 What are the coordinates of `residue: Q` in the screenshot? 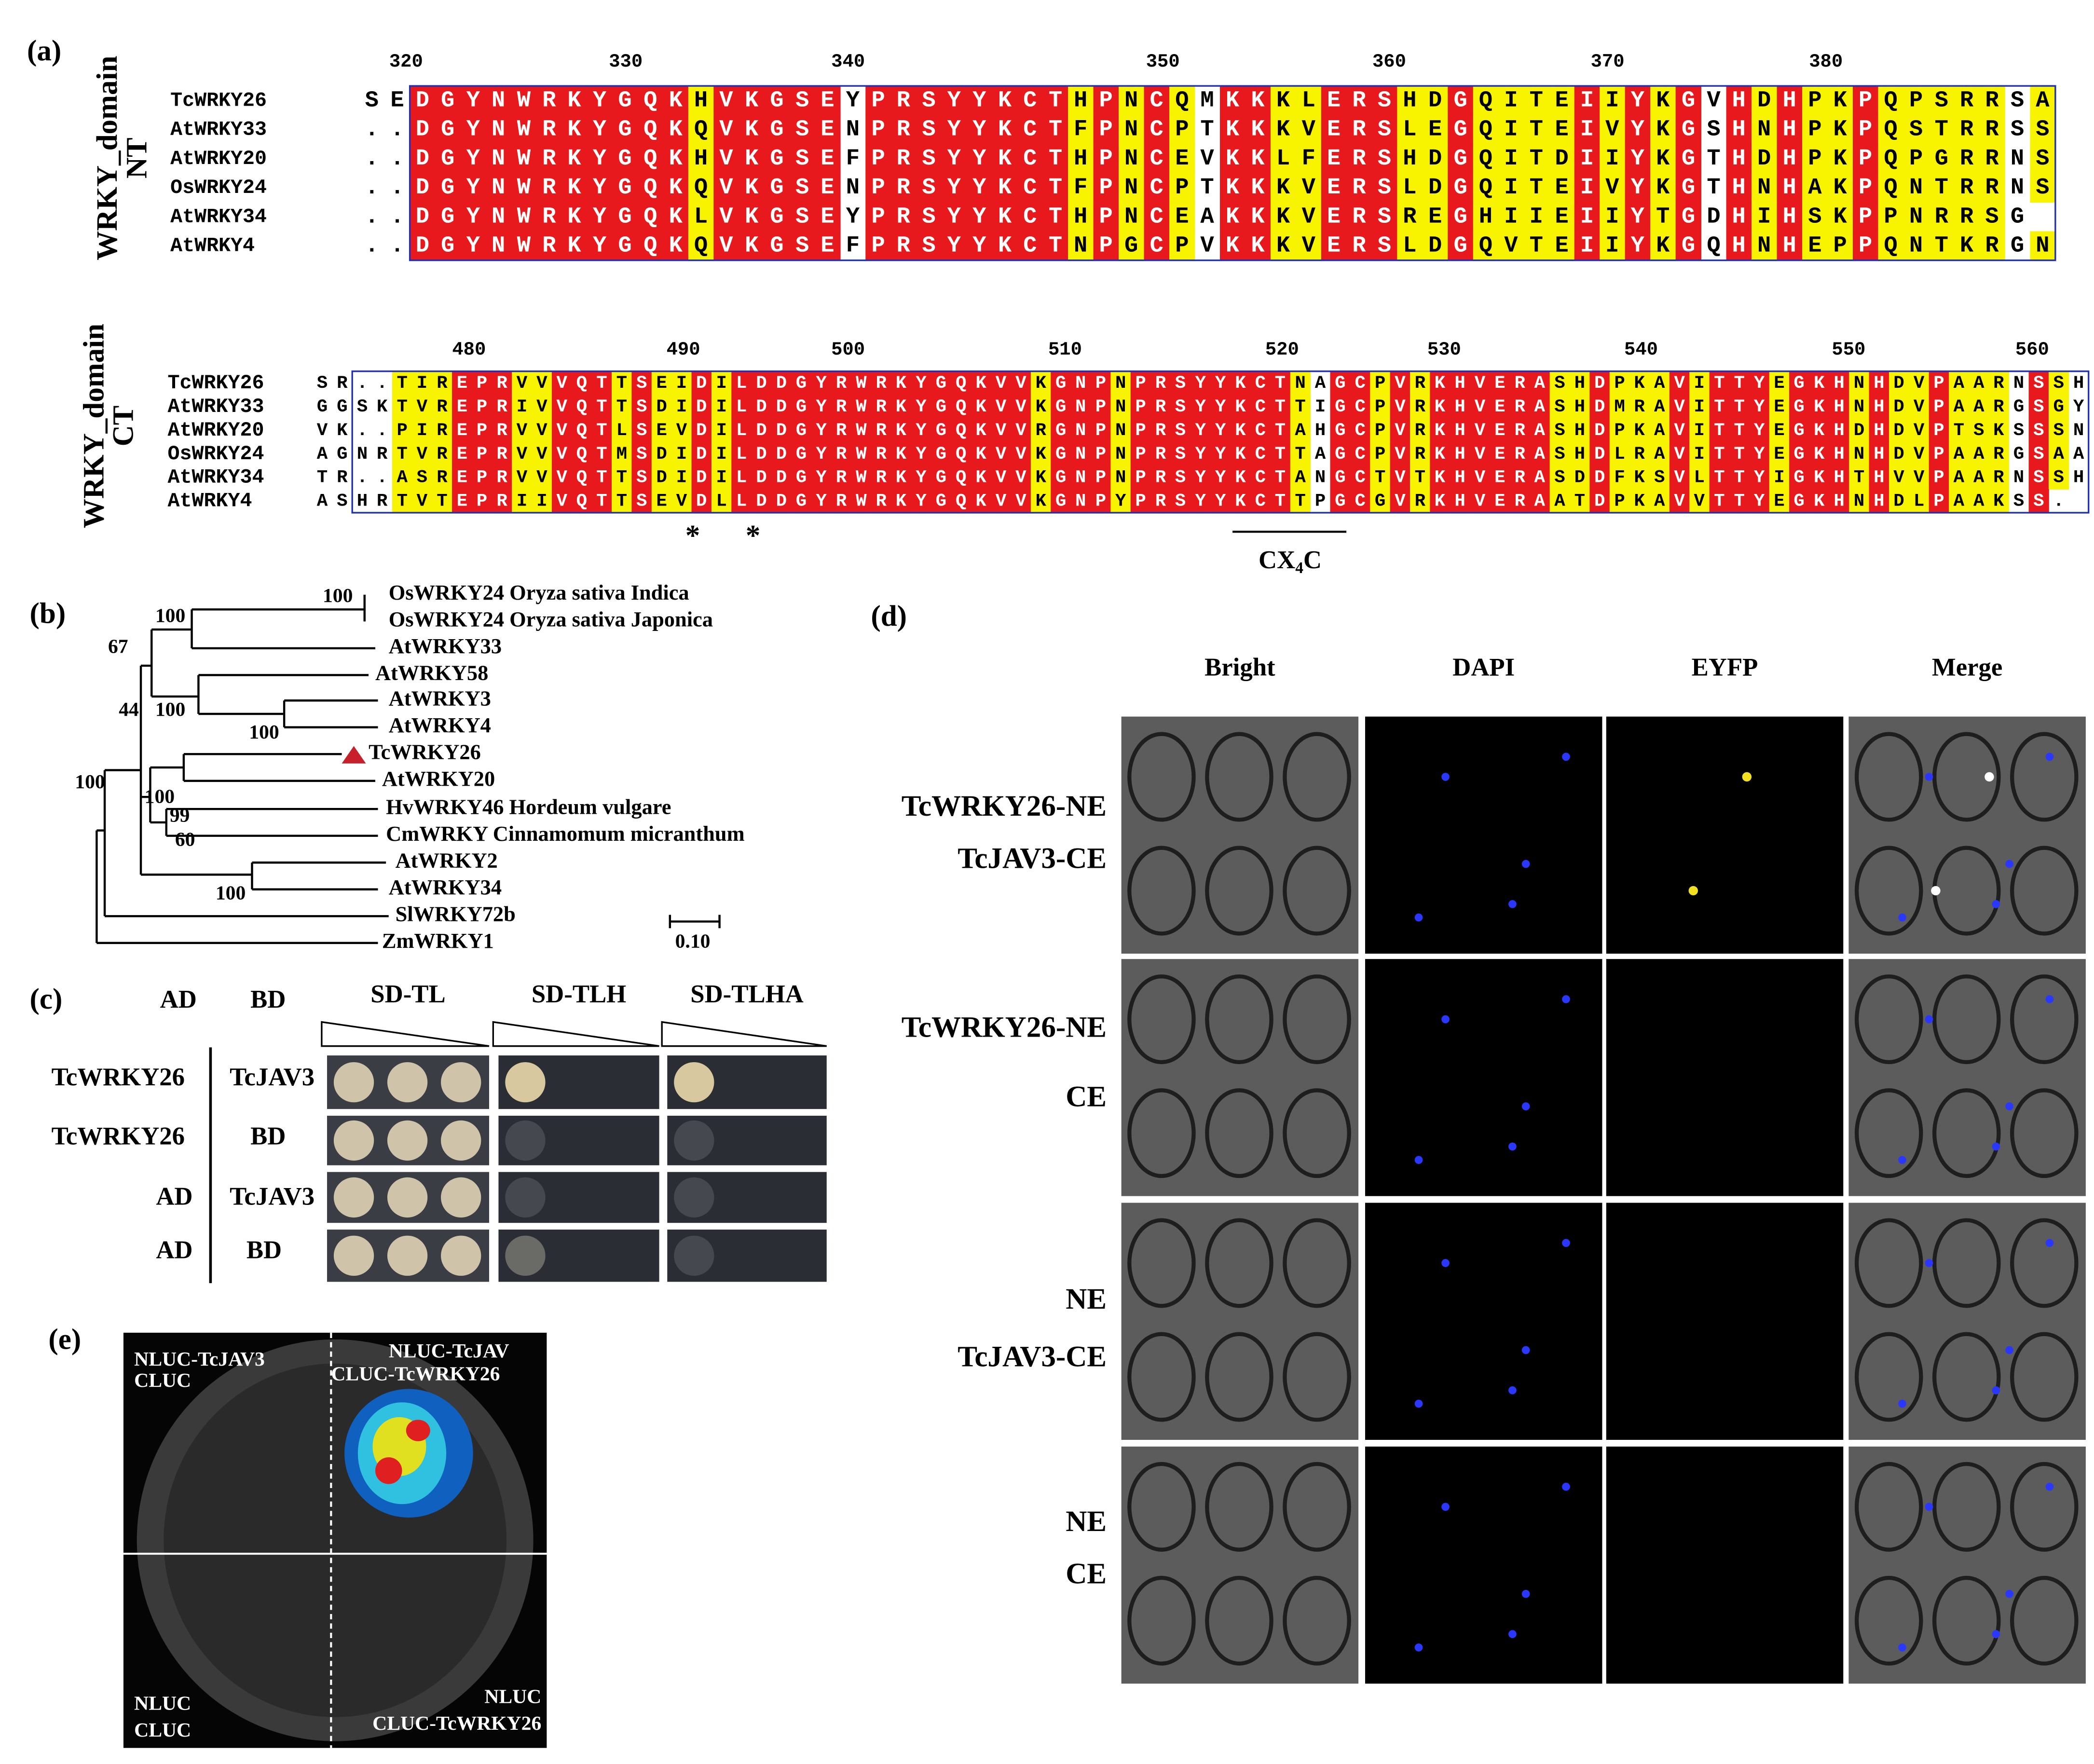 It's located at (650, 246).